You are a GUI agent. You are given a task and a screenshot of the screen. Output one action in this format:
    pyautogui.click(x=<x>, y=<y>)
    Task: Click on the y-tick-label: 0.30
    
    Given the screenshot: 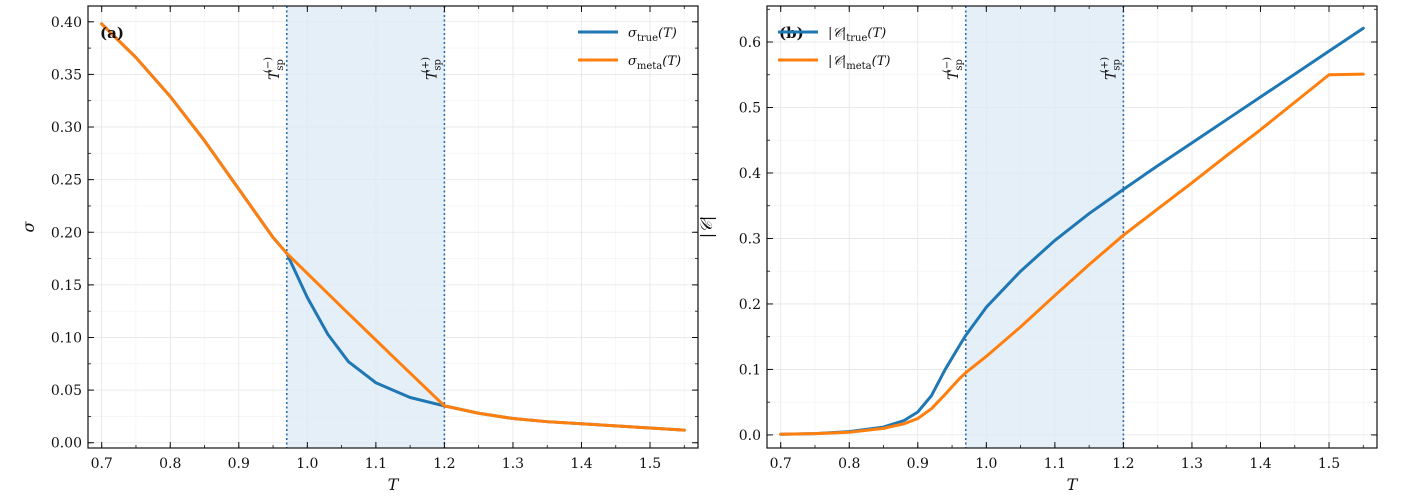 What is the action you would take?
    pyautogui.click(x=66, y=128)
    